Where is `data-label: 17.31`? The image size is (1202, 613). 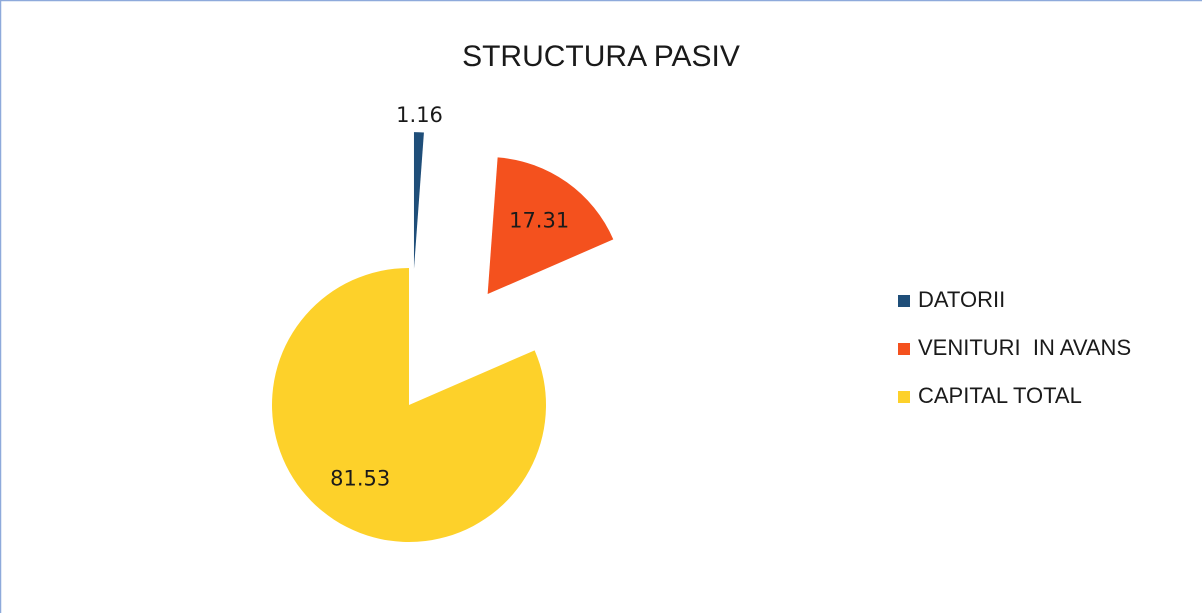
data-label: 17.31 is located at coordinates (539, 220).